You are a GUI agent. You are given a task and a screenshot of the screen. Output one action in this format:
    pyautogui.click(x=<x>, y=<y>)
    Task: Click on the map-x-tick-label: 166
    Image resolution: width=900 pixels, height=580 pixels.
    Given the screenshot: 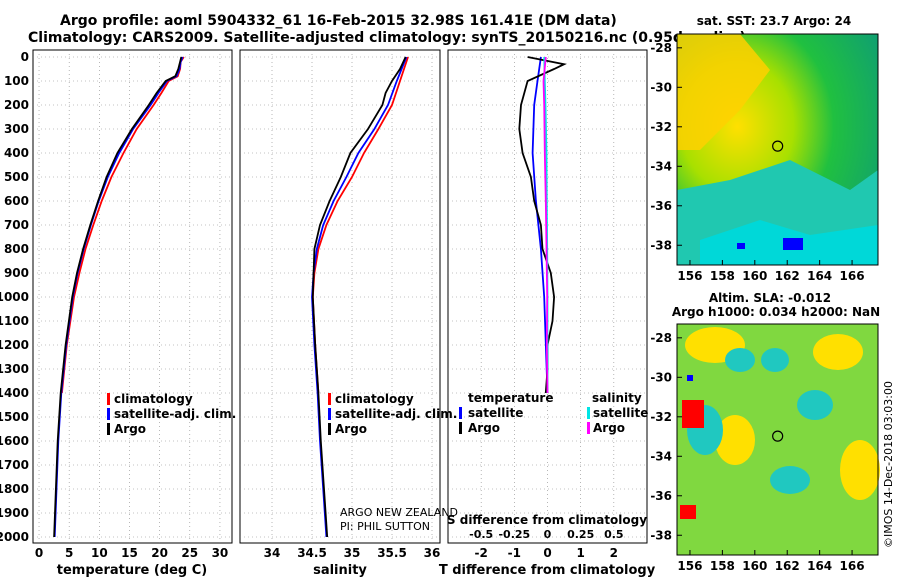 What is the action you would take?
    pyautogui.click(x=852, y=276)
    